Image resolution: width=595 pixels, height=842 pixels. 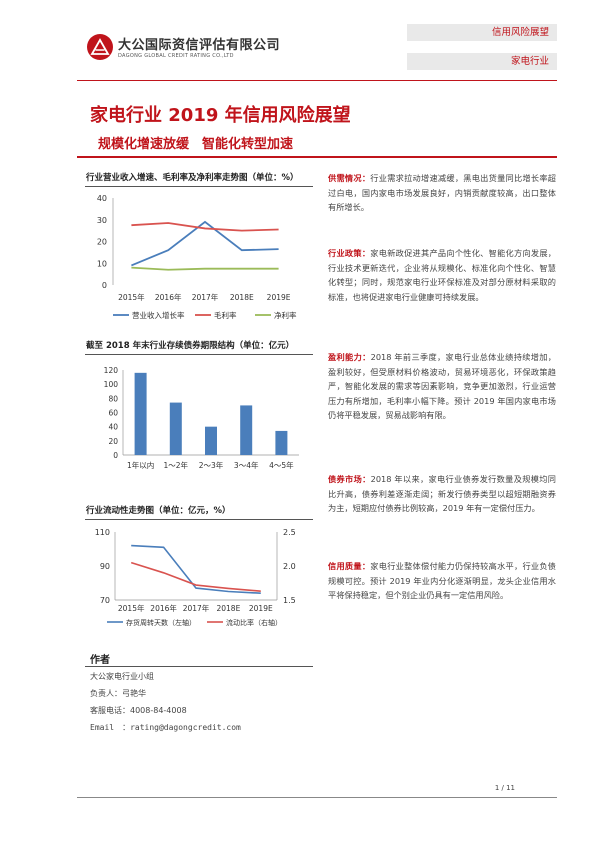 I want to click on chart3-right-tick-label: 1.5, so click(x=289, y=600).